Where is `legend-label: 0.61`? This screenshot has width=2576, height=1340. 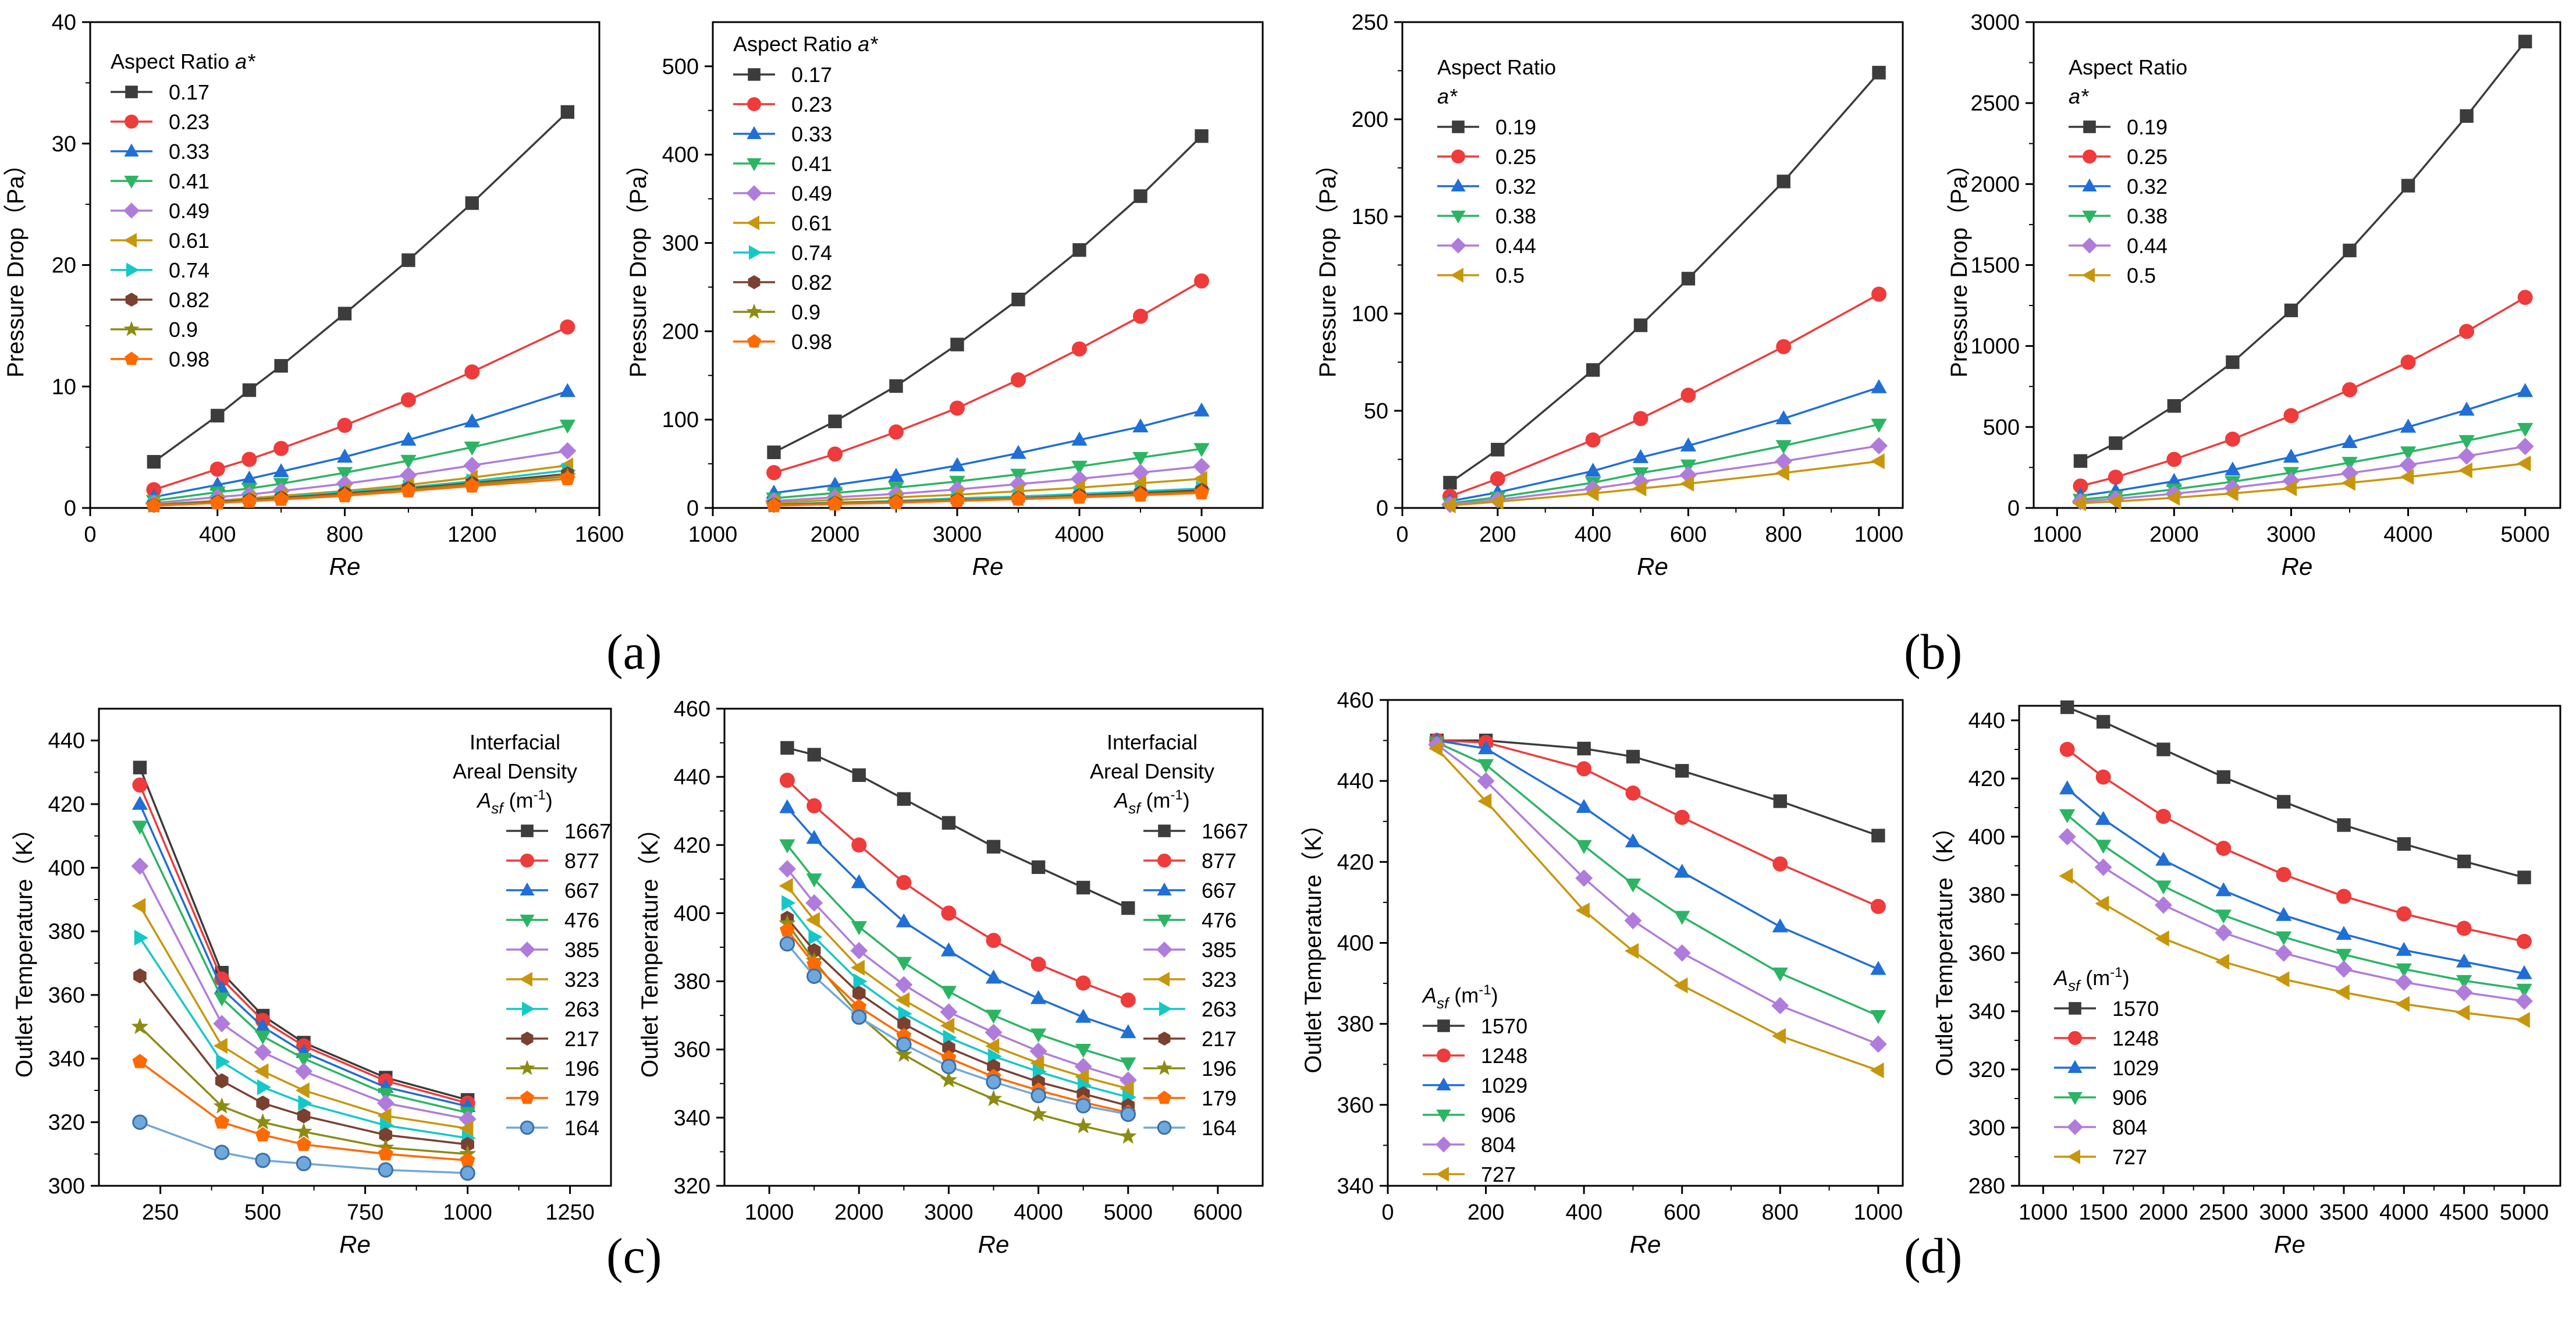
legend-label: 0.61 is located at coordinates (811, 223).